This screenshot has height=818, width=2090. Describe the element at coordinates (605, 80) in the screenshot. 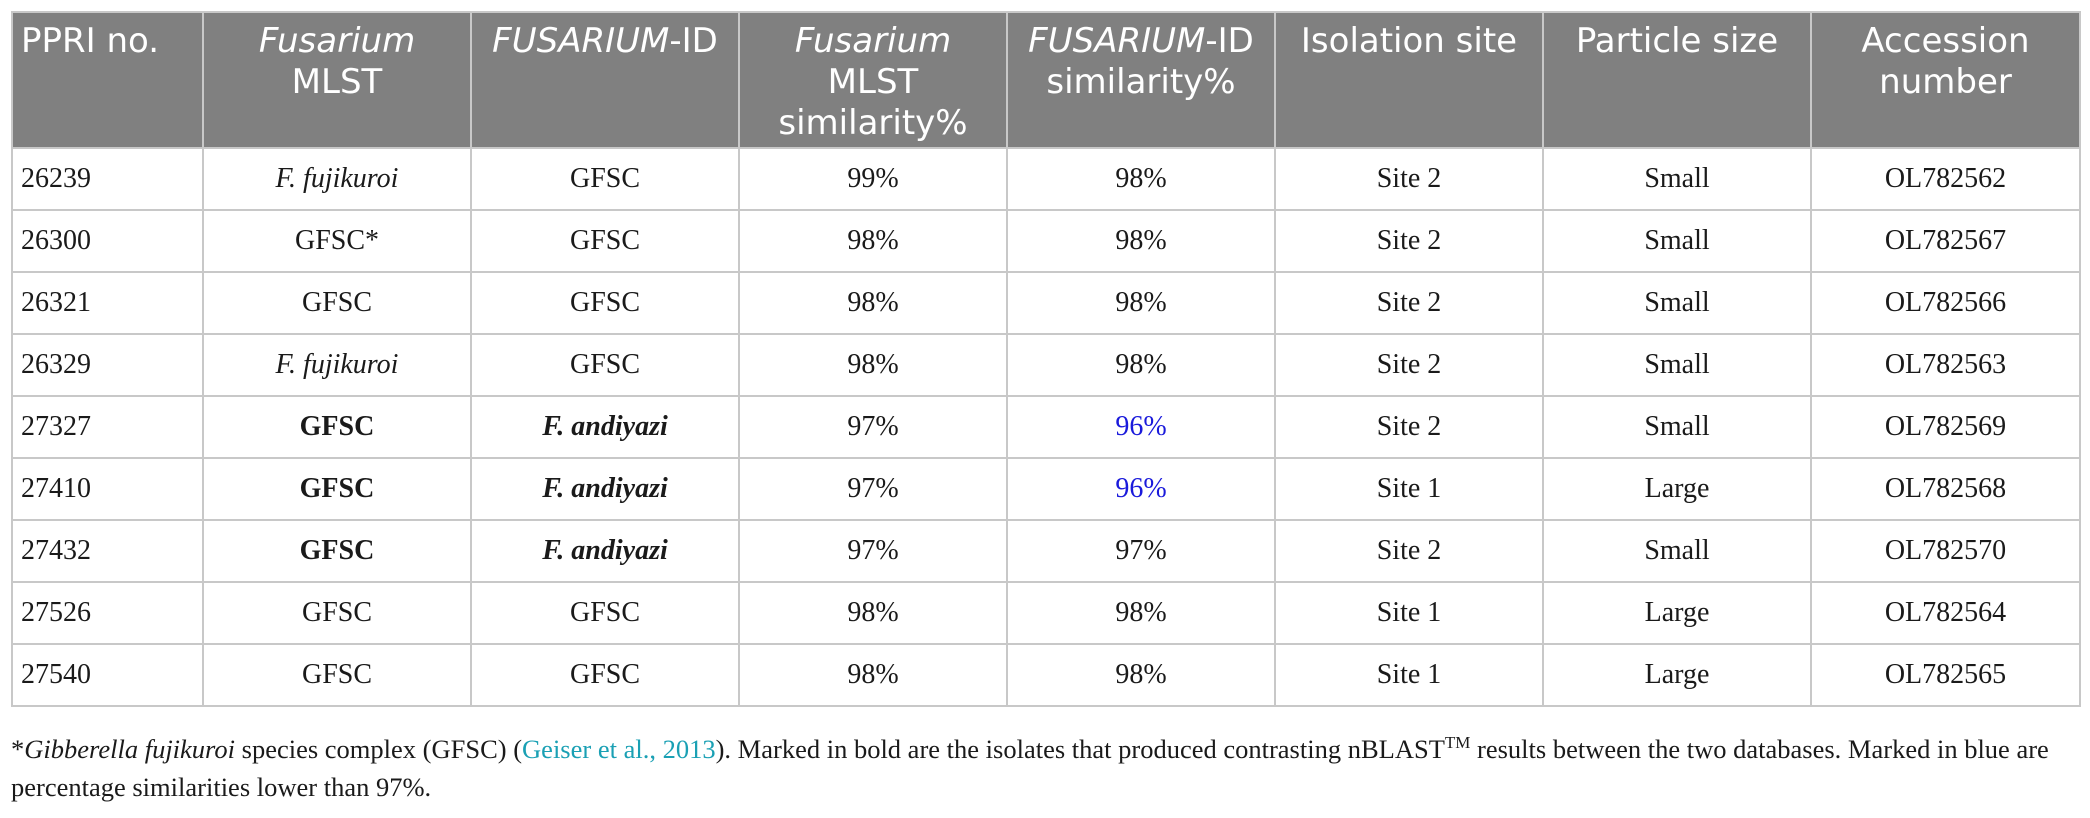

I see `column-header-2: FUSARIUM-ID` at that location.